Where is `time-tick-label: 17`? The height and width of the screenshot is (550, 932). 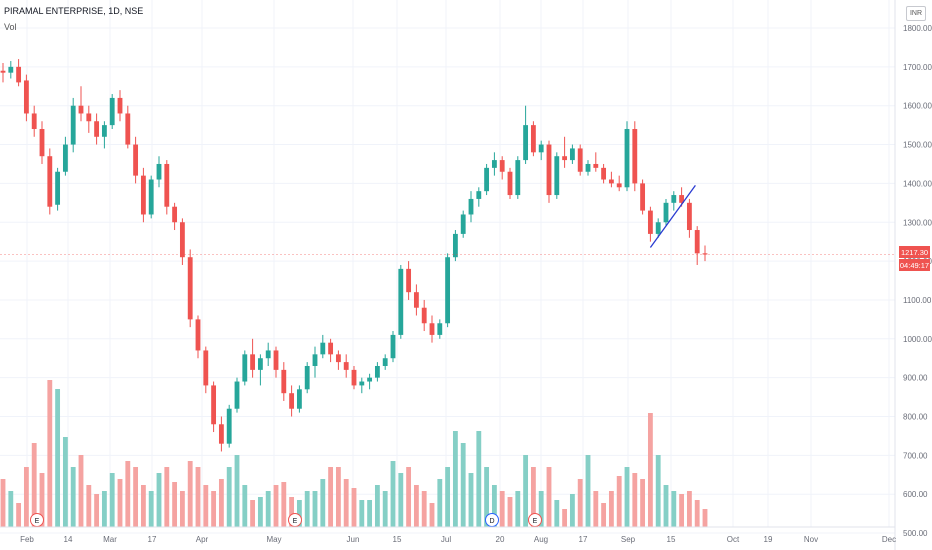 time-tick-label: 17 is located at coordinates (152, 539).